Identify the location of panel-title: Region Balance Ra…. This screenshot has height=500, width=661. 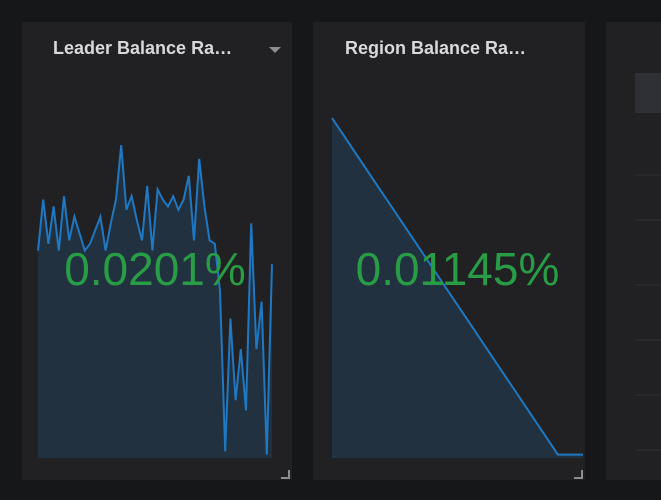
(435, 48).